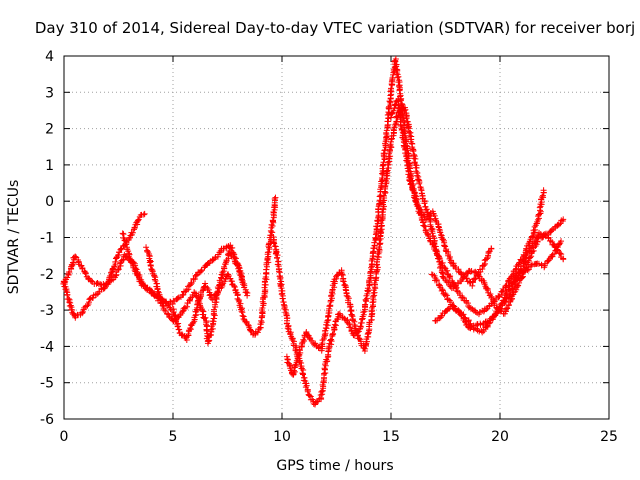  What do you see at coordinates (49, 130) in the screenshot?
I see `y-tick-label: 2` at bounding box center [49, 130].